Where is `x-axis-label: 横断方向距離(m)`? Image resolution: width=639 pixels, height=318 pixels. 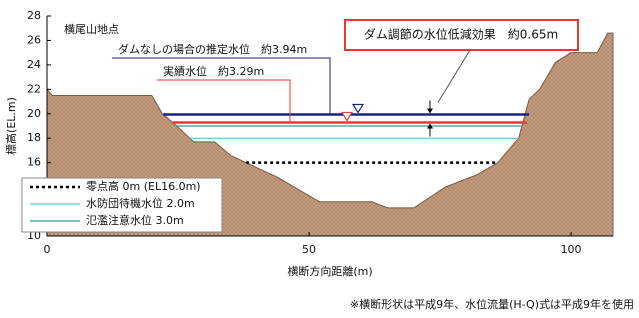
x-axis-label: 横断方向距離(m) is located at coordinates (329, 271).